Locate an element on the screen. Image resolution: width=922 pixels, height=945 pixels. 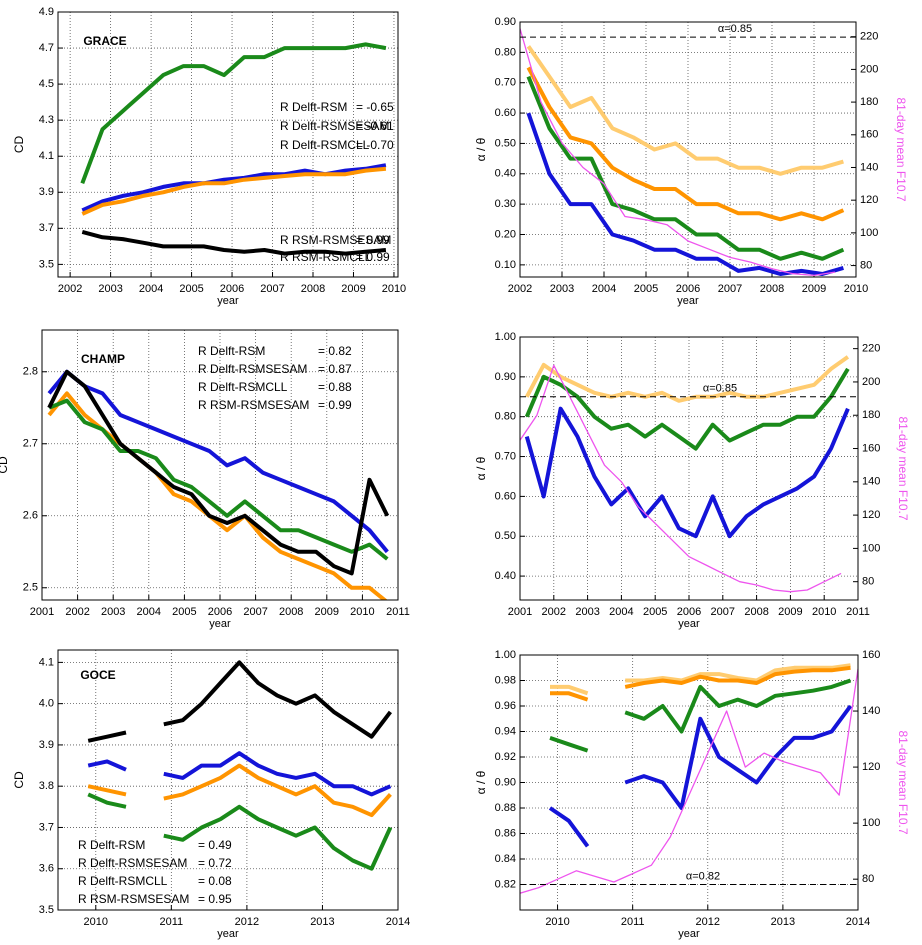
y-tick-label: 0.70 is located at coordinates (505, 83).